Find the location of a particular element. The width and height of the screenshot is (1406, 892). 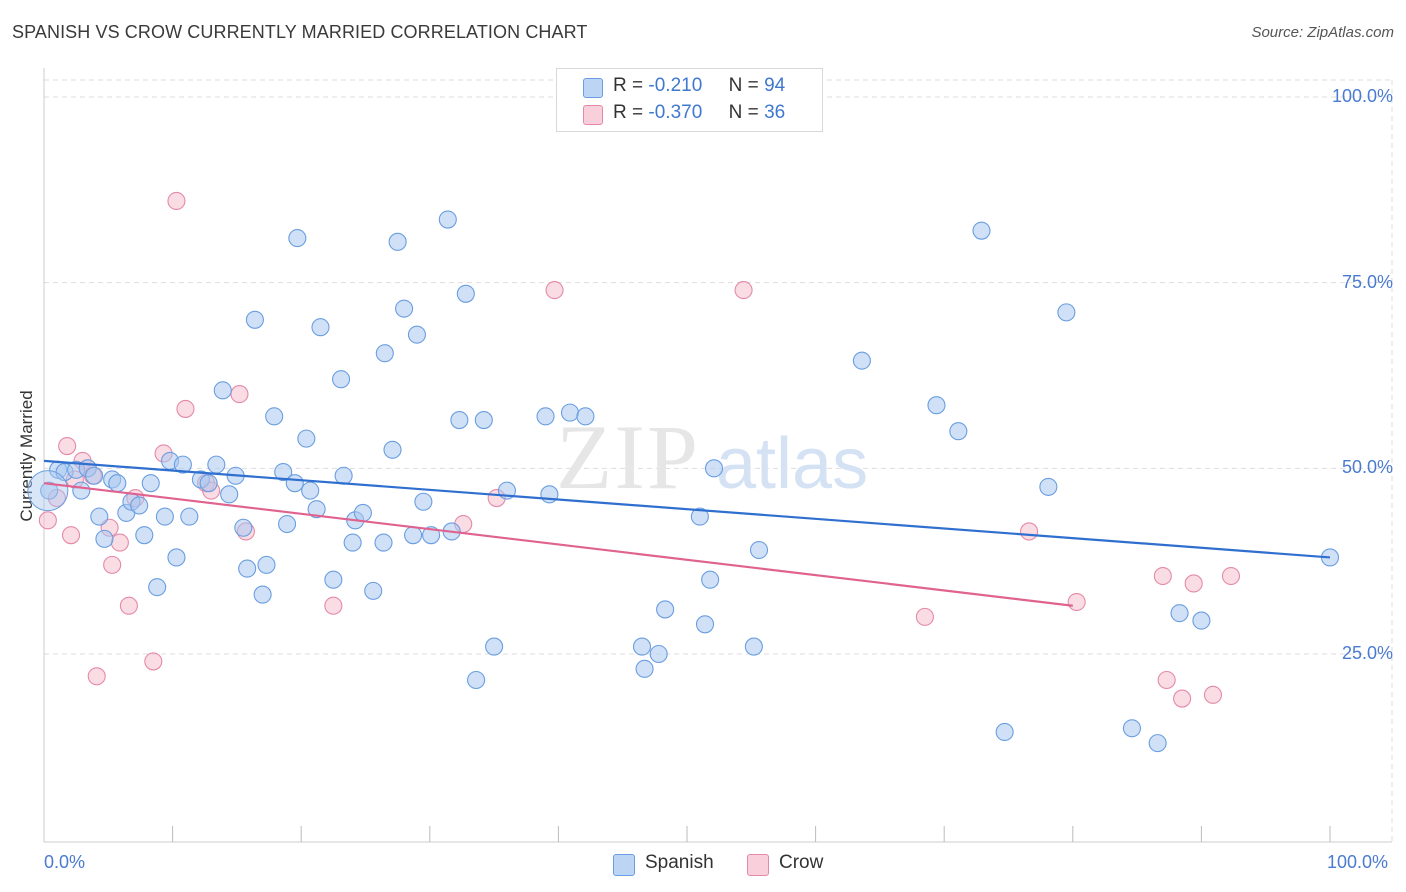

y-tick-label: 50.0% is located at coordinates (1367, 467).